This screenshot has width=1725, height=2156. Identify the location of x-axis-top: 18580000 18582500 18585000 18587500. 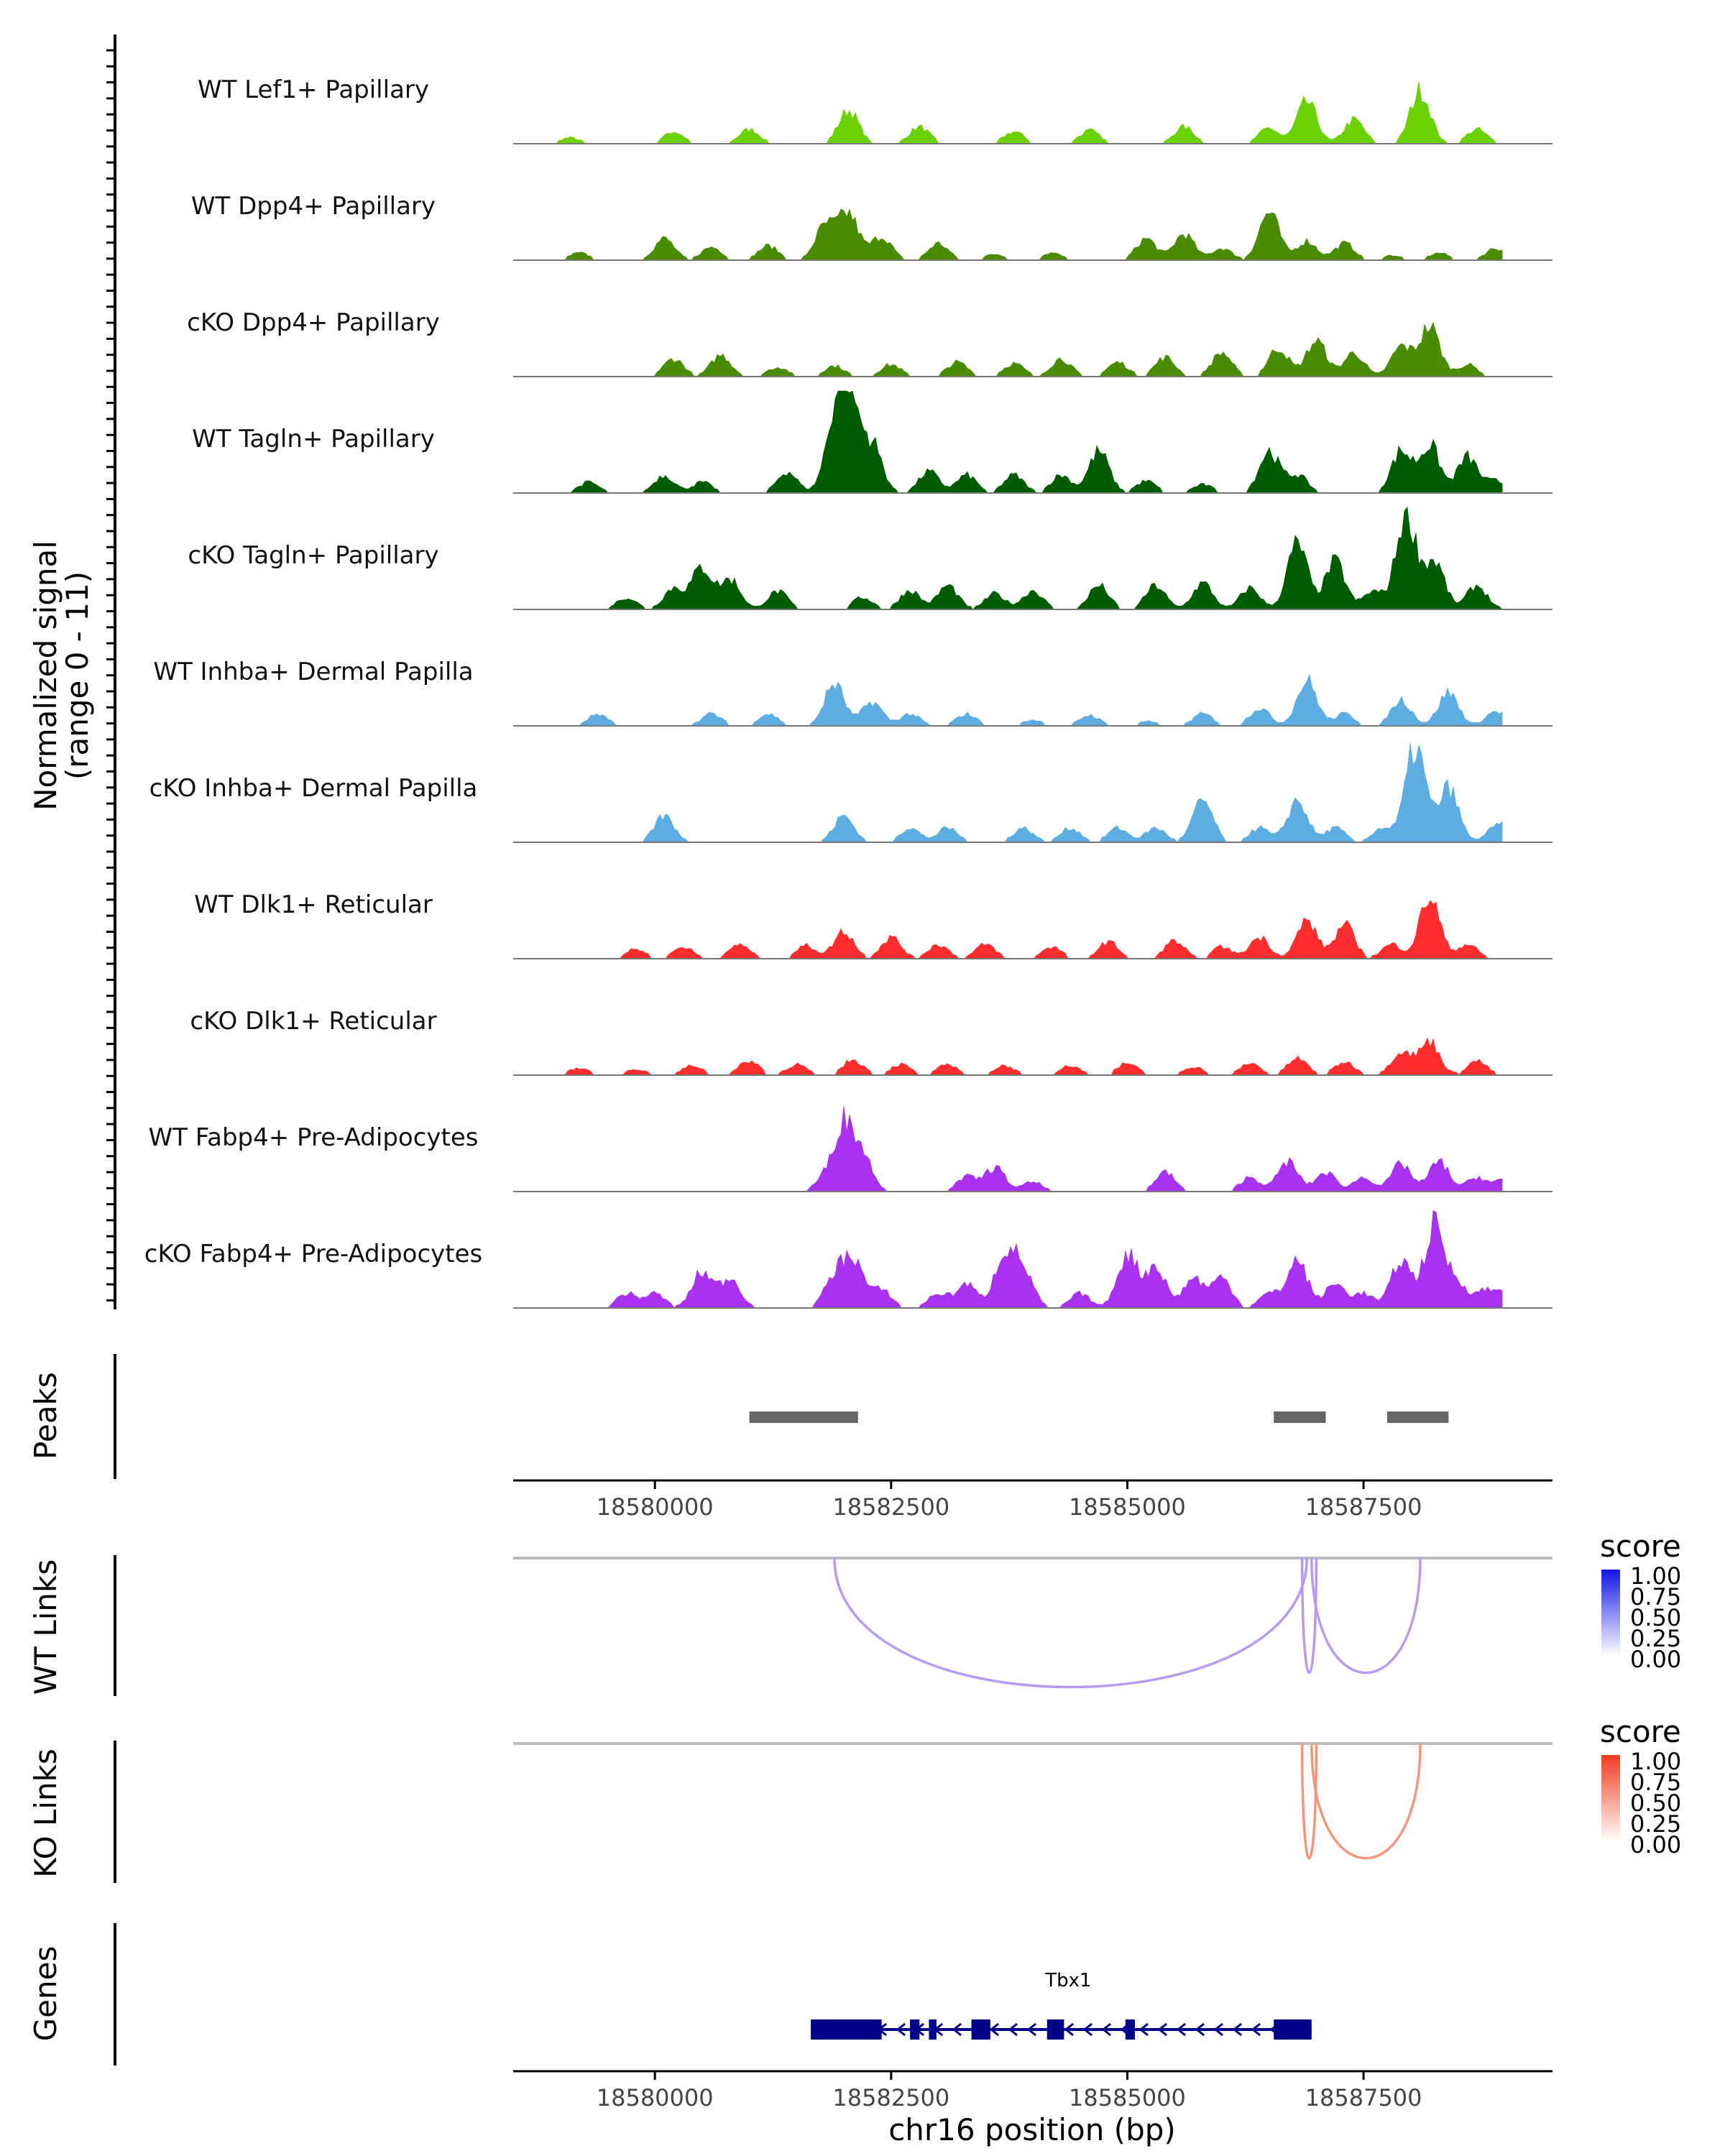
(1032, 1500).